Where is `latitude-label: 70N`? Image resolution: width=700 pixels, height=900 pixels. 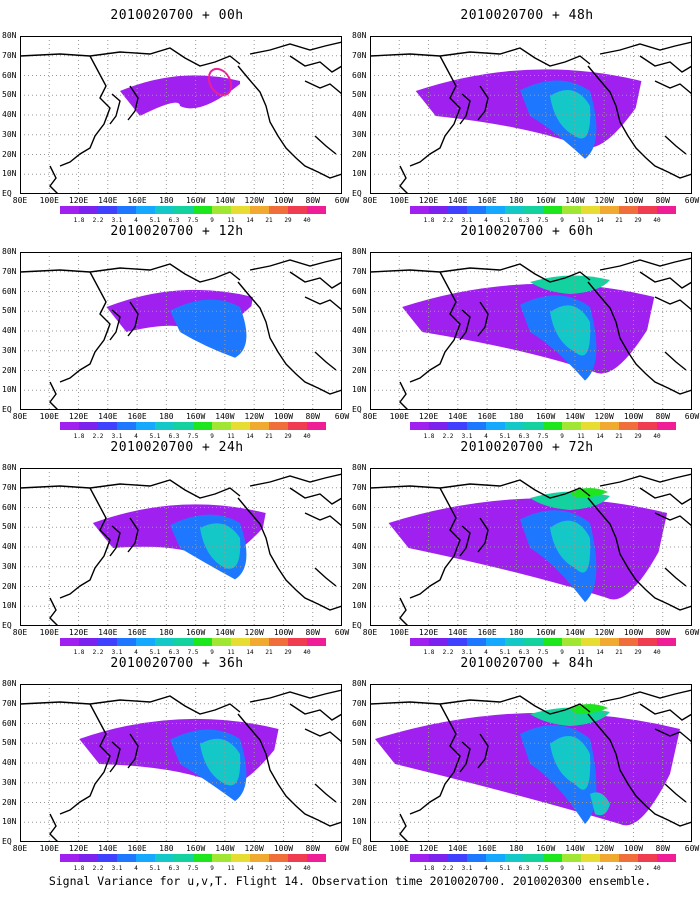 latitude-label: 70N is located at coordinates (359, 703).